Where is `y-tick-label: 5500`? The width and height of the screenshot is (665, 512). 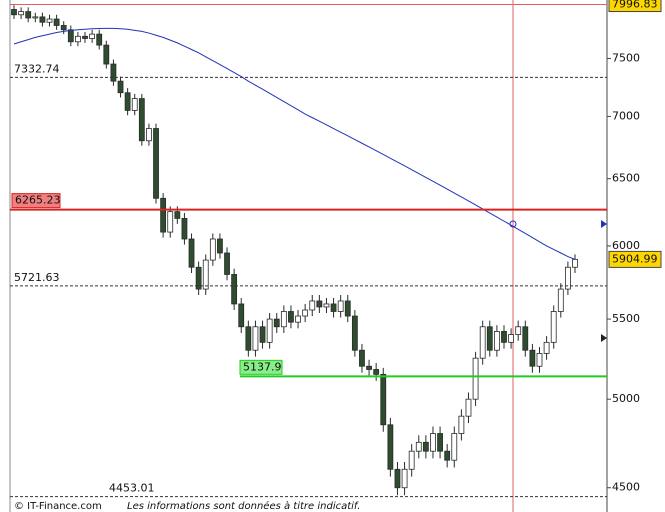 y-tick-label: 5500 is located at coordinates (626, 318).